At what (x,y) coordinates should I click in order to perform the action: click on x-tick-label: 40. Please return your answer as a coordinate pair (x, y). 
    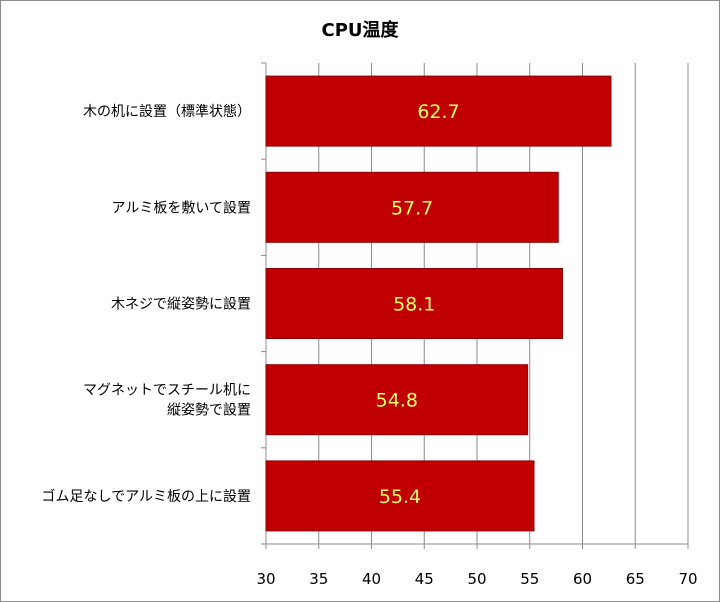
    Looking at the image, I should click on (371, 579).